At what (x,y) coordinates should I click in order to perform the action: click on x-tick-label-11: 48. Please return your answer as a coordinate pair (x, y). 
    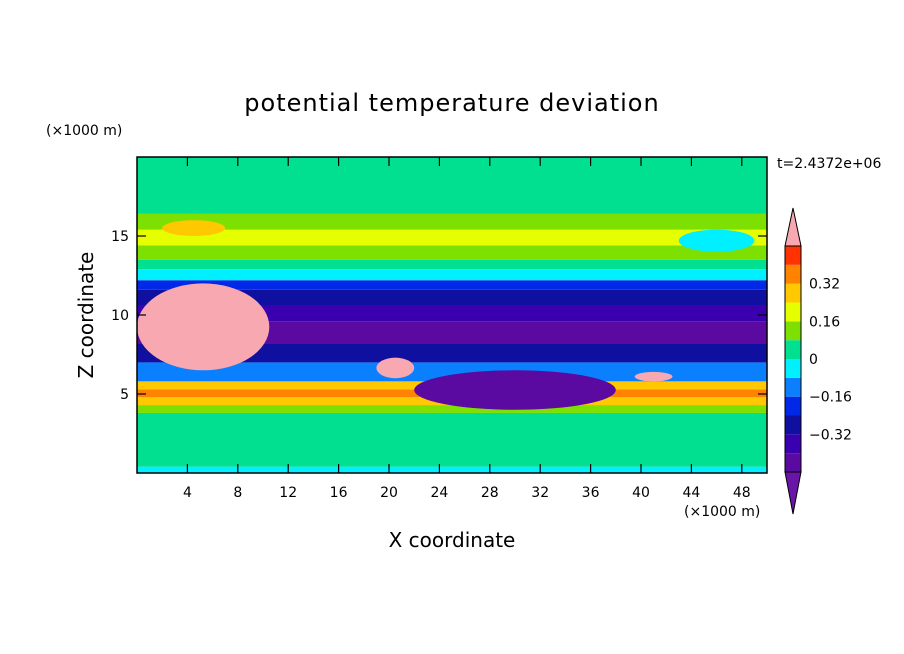
    Looking at the image, I should click on (742, 493).